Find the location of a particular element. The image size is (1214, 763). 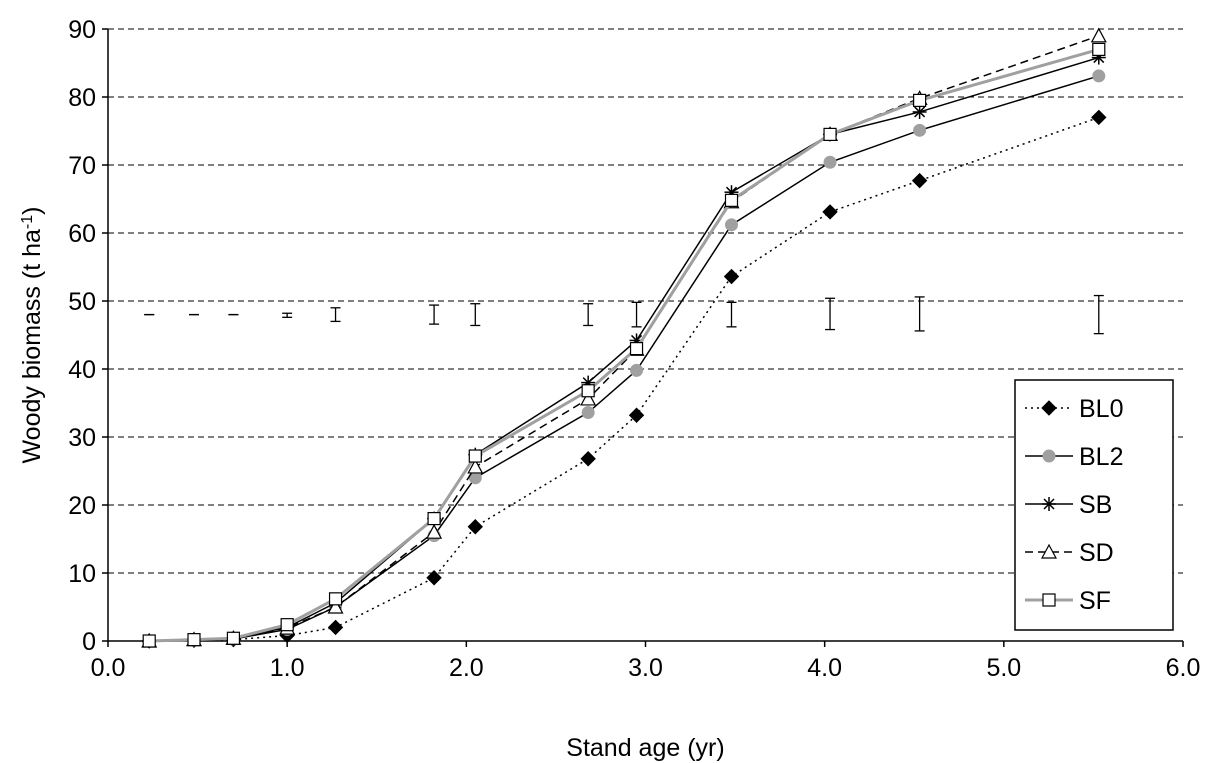

y-tick-label: 50 is located at coordinates (82, 302).